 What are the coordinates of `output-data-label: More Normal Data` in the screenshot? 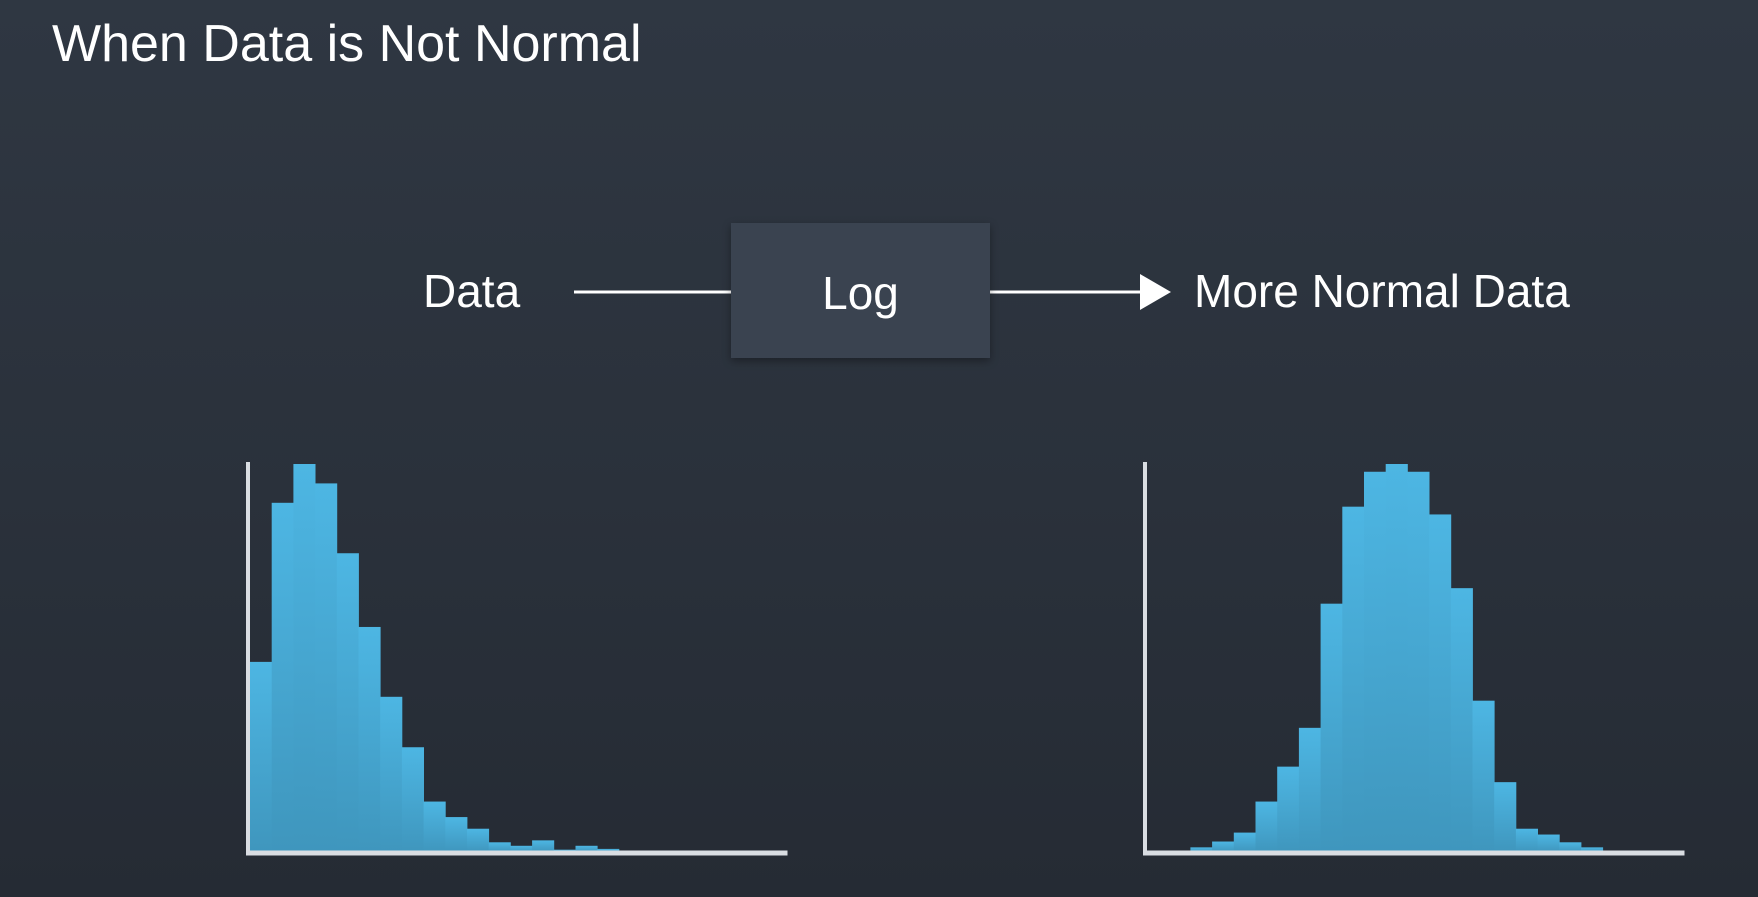 It's located at (1382, 291).